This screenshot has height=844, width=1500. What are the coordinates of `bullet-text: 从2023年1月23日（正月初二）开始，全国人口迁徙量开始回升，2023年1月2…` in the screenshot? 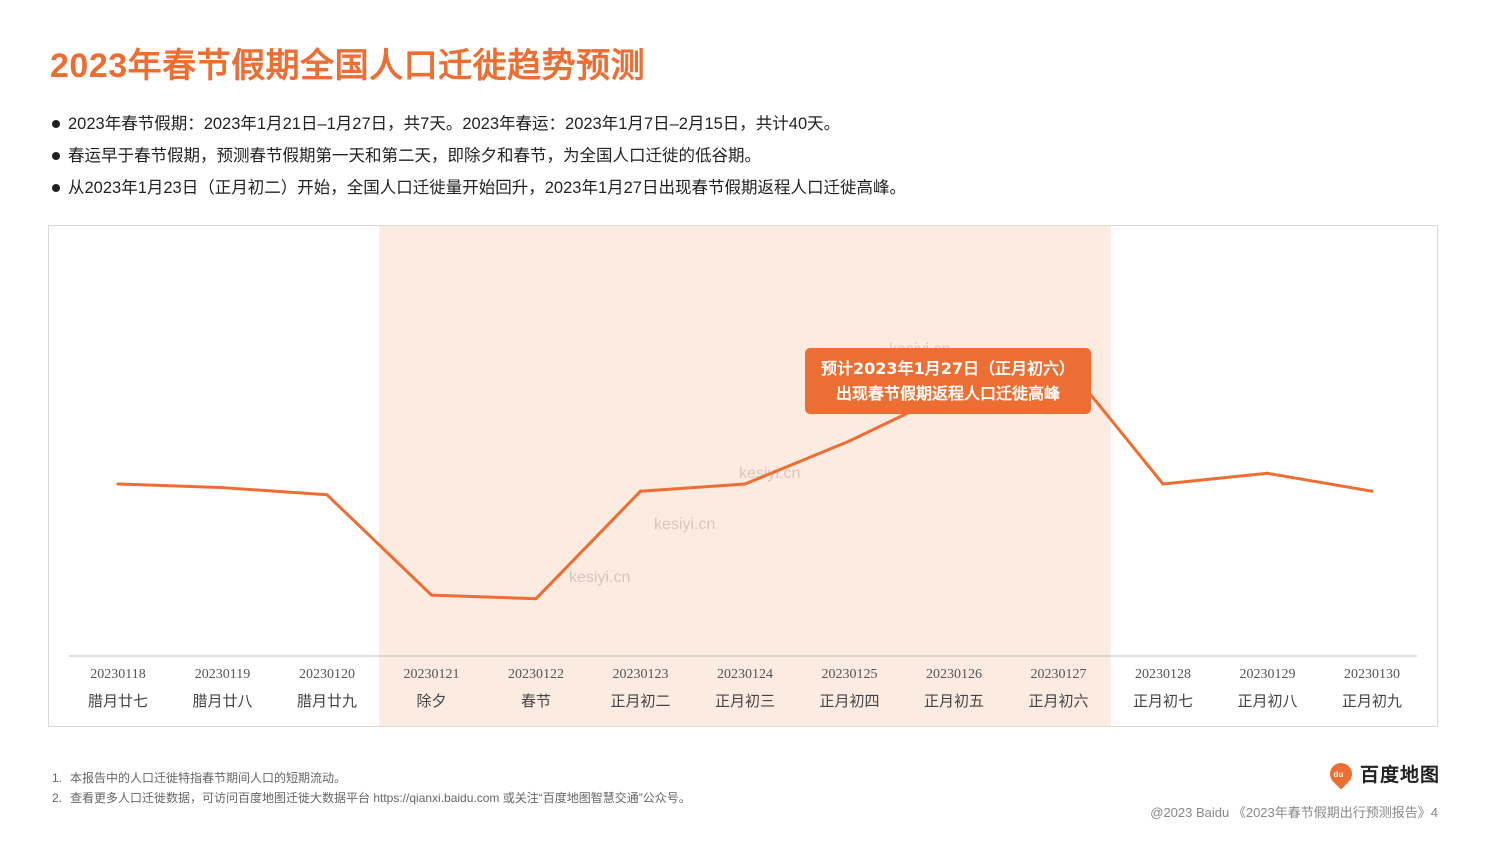 It's located at (487, 188).